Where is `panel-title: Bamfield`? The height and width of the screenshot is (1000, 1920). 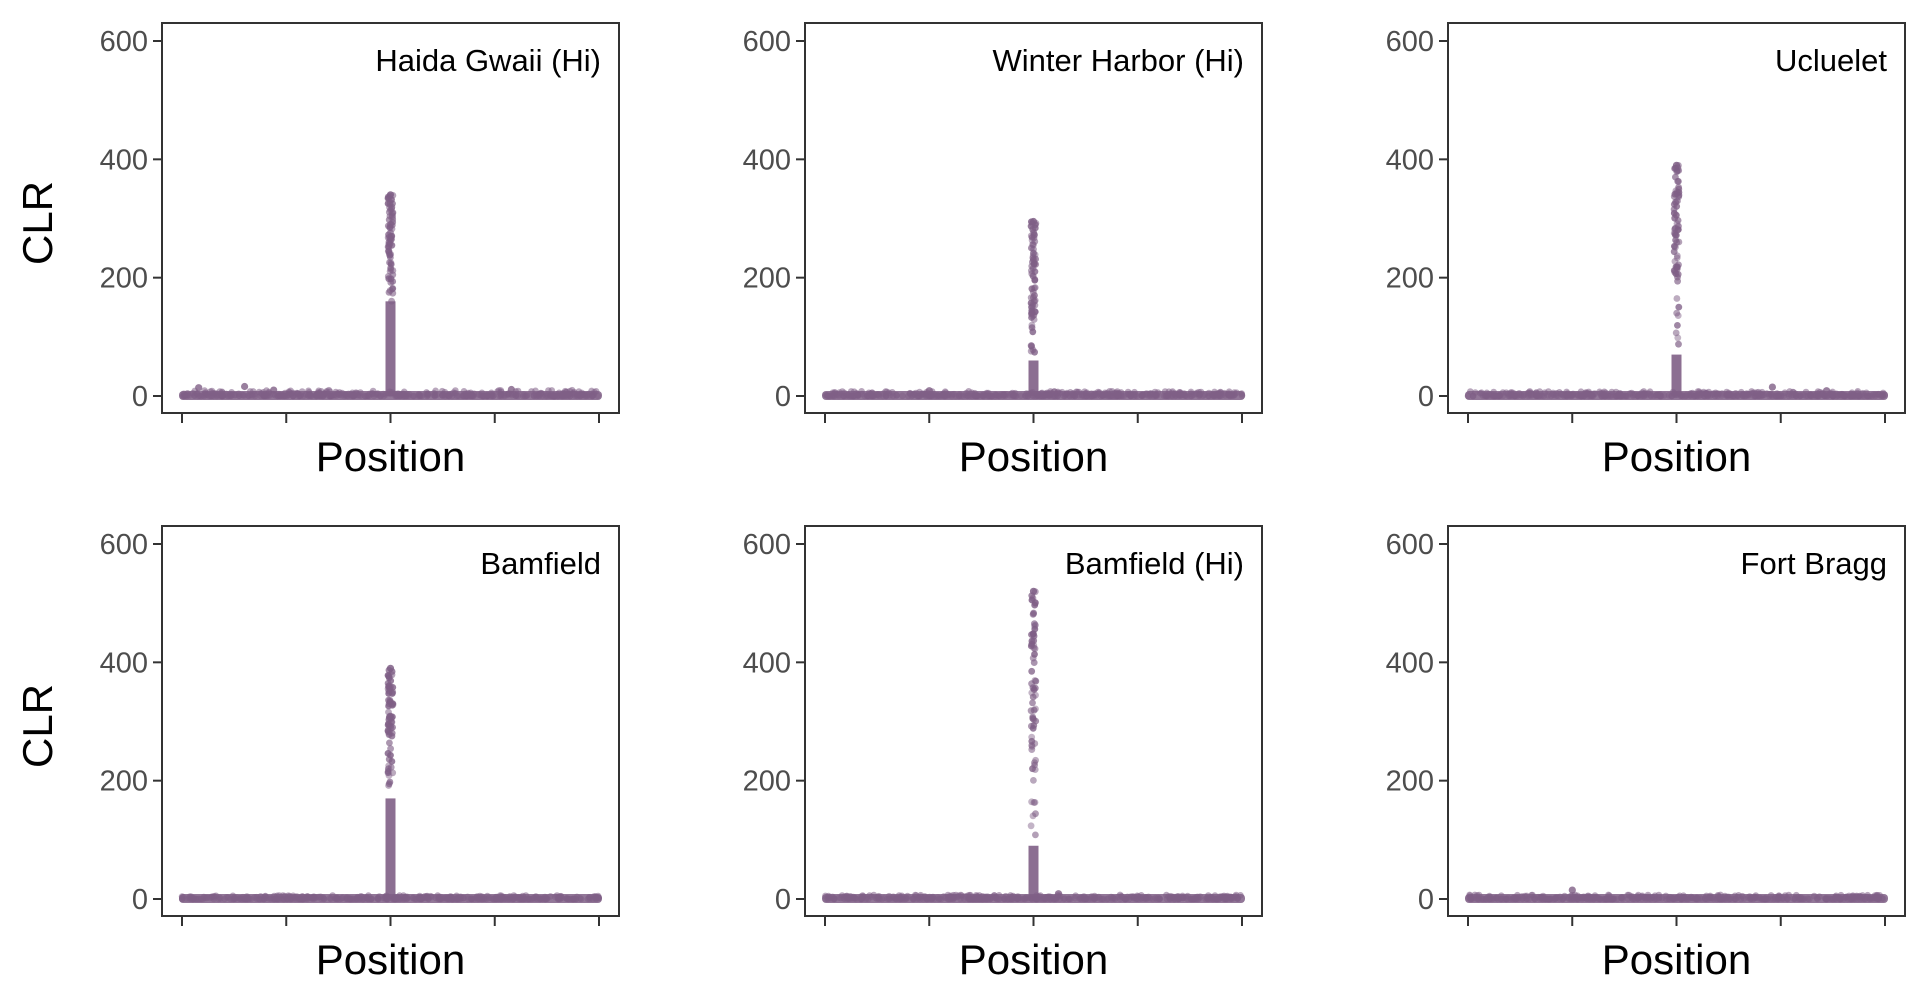 panel-title: Bamfield is located at coordinates (540, 563).